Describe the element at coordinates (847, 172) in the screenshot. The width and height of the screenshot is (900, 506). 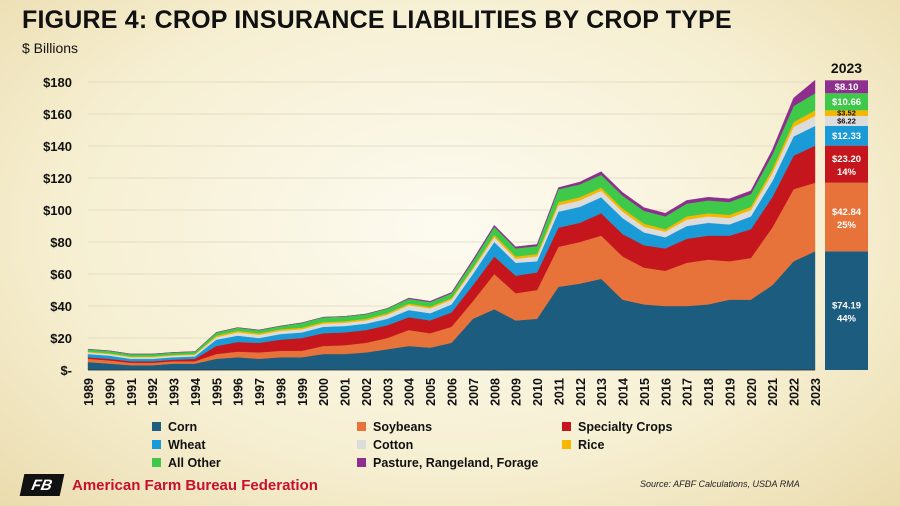
I see `side-bar-pct-label: 14%` at that location.